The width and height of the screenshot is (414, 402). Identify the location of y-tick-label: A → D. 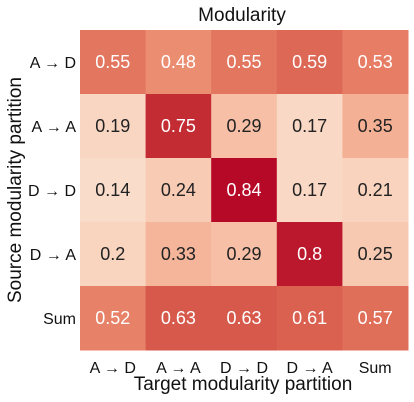
(53, 63).